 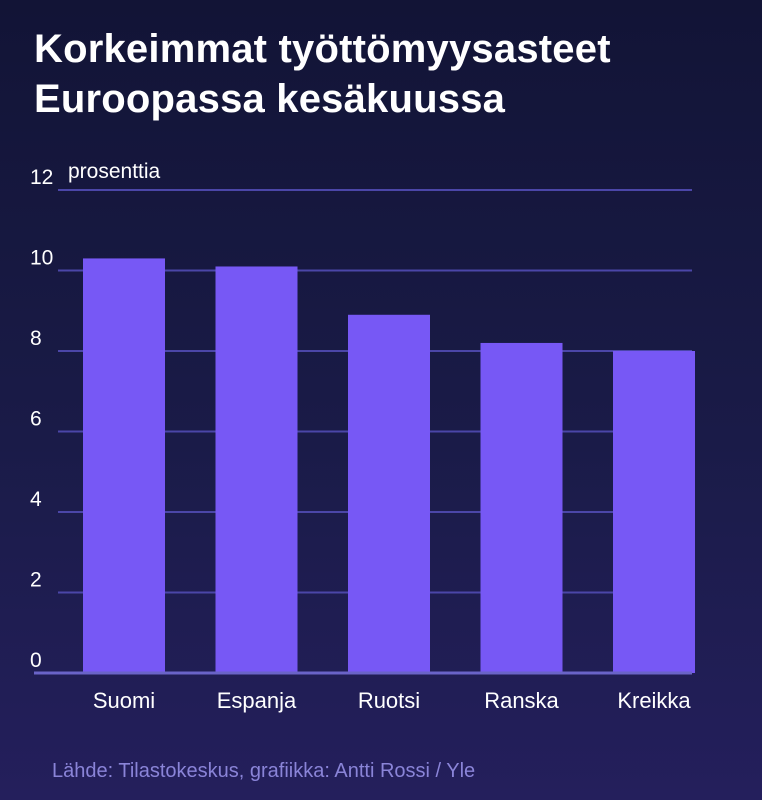 I want to click on y-tick-label: 2, so click(x=36, y=580).